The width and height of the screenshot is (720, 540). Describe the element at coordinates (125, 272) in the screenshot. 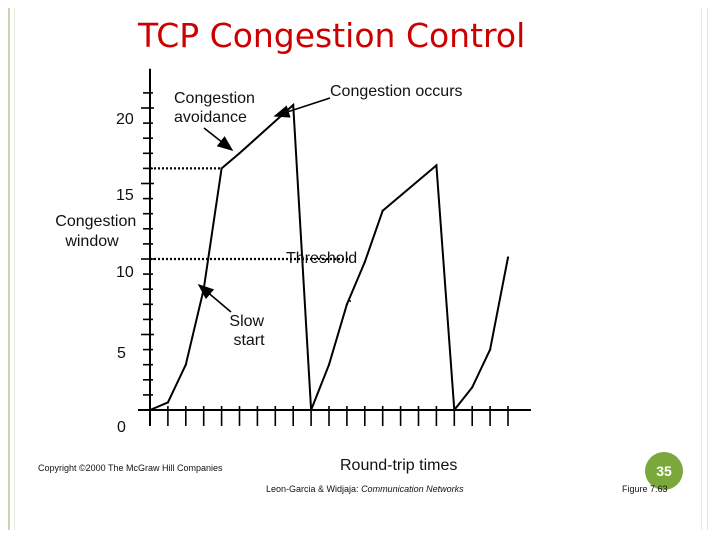

I see `ytick-label: 10` at that location.